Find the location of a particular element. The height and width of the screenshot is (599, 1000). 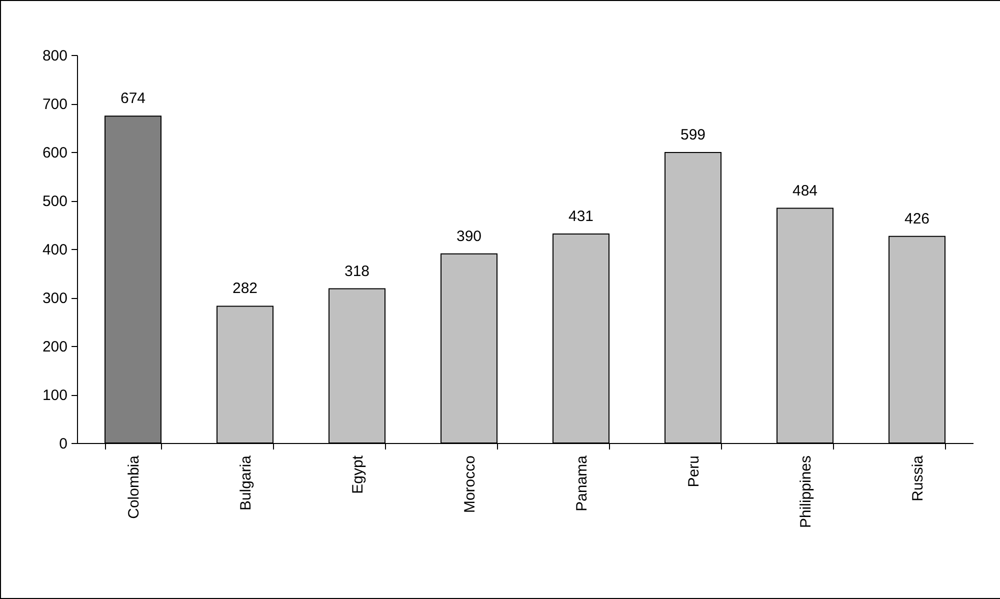

y-tick-label: 300 is located at coordinates (55, 298).